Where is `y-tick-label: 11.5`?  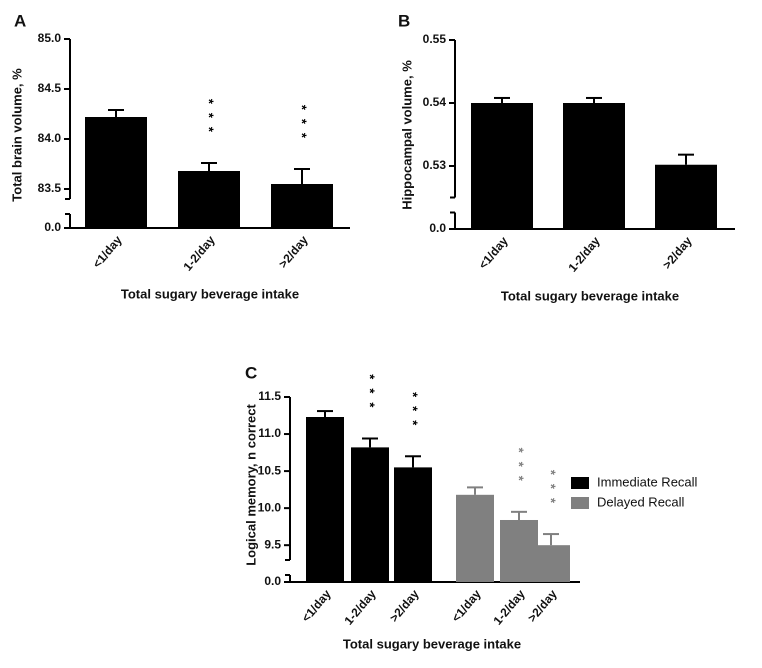 y-tick-label: 11.5 is located at coordinates (269, 396).